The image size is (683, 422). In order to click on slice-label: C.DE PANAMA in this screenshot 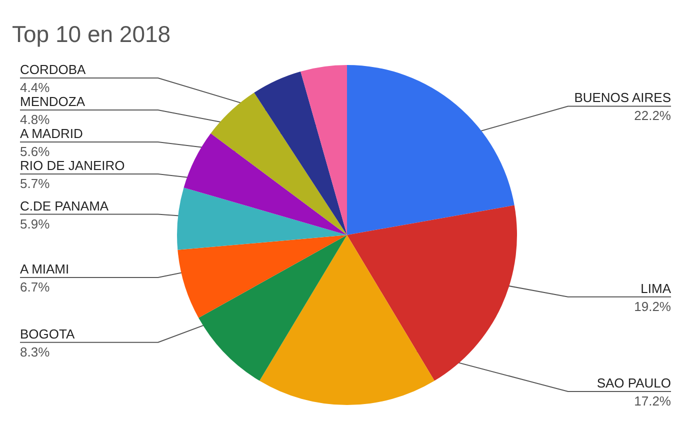, I will do `click(64, 206)`.